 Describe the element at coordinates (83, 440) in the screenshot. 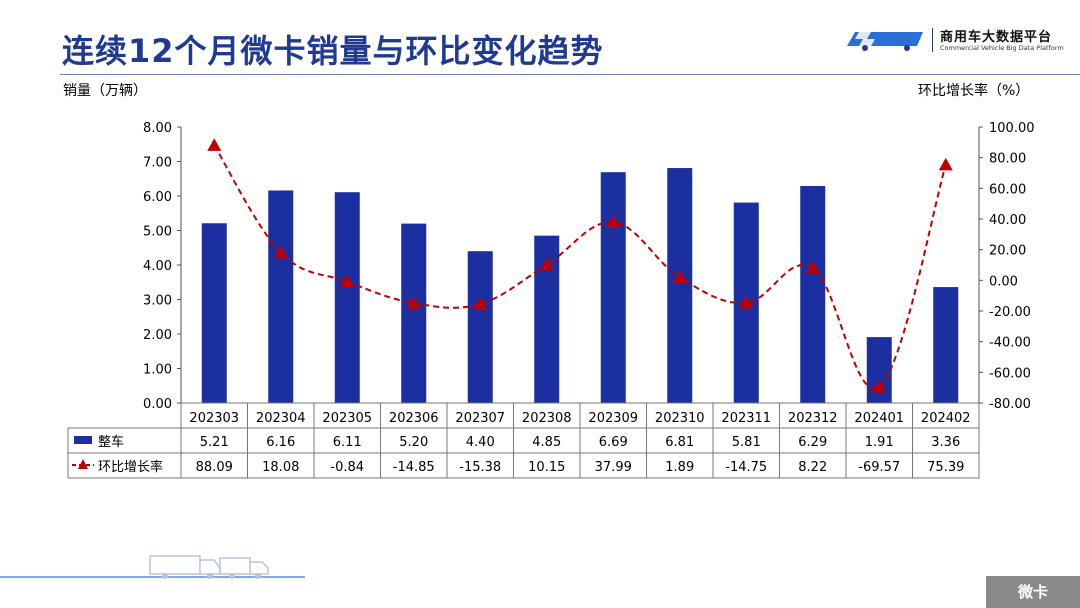

I see `legend-swatch-bar` at that location.